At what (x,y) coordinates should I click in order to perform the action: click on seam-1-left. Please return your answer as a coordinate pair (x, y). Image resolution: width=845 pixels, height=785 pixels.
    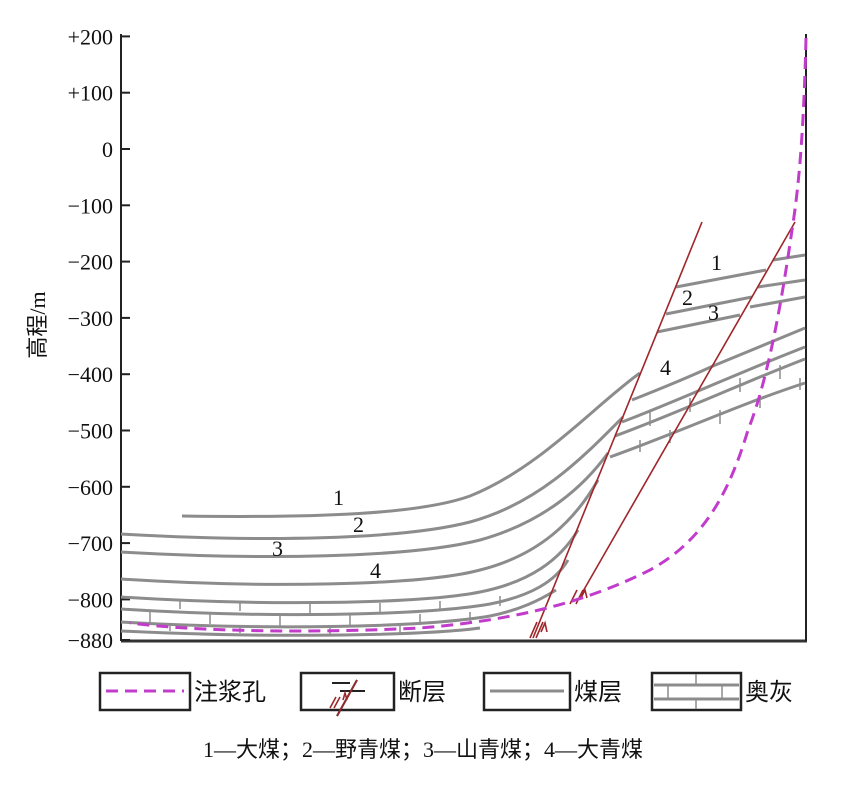
    Looking at the image, I should click on (411, 444).